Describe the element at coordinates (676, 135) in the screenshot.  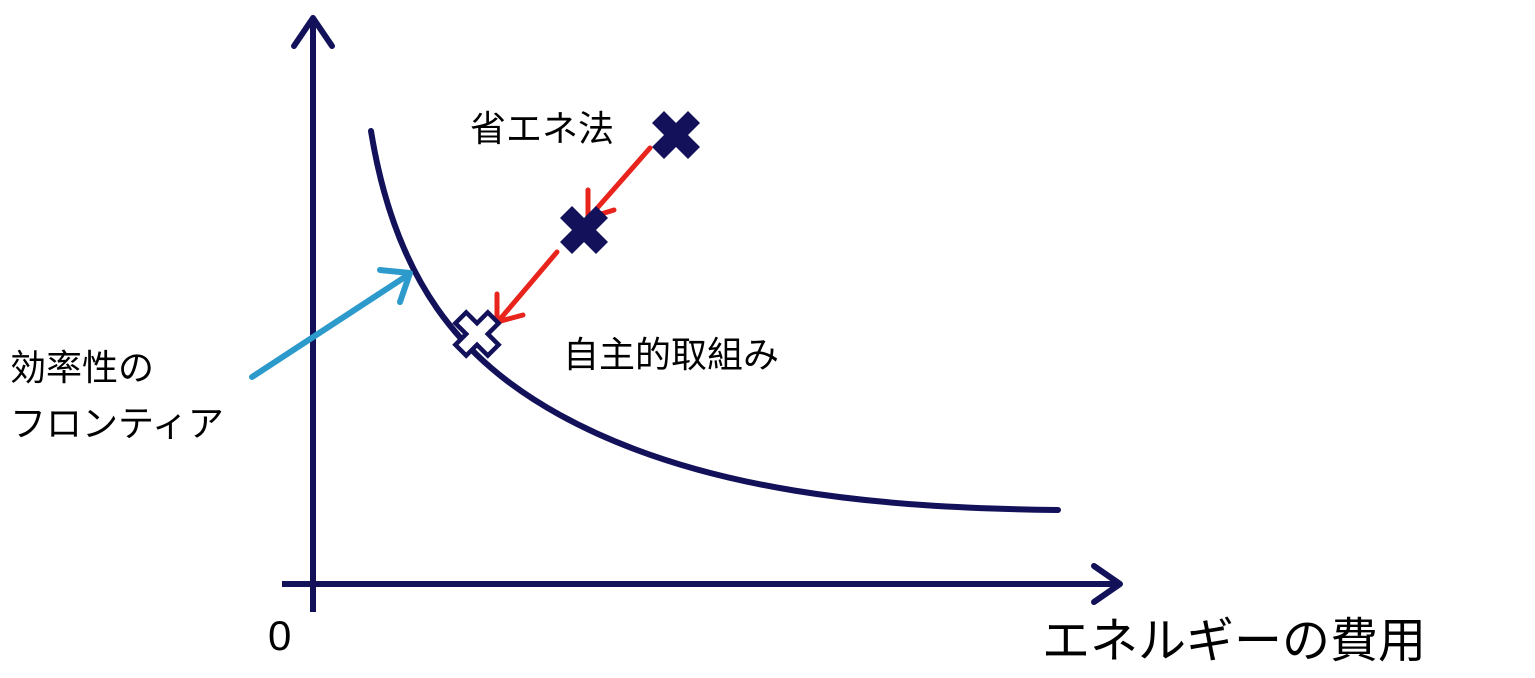
I see `regulation-x-icon` at that location.